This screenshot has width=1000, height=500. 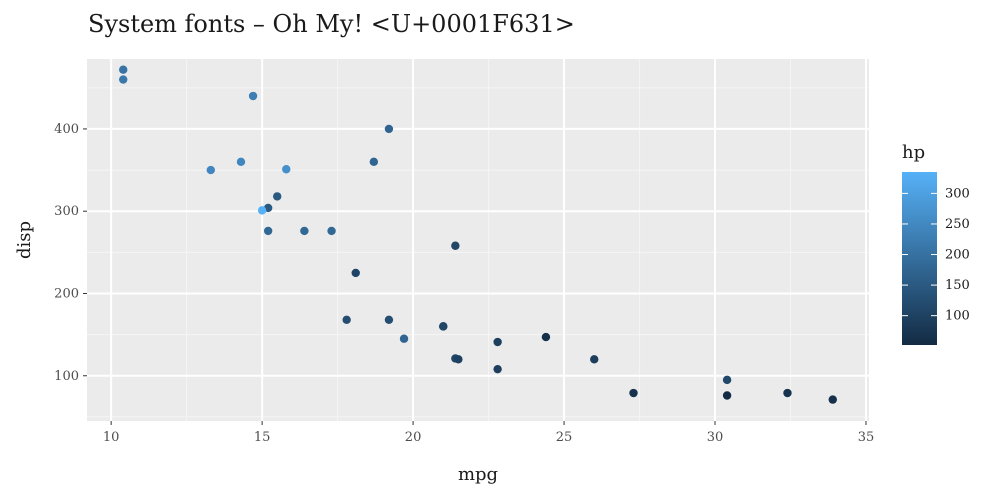 I want to click on x-tick-label: 25, so click(x=564, y=437).